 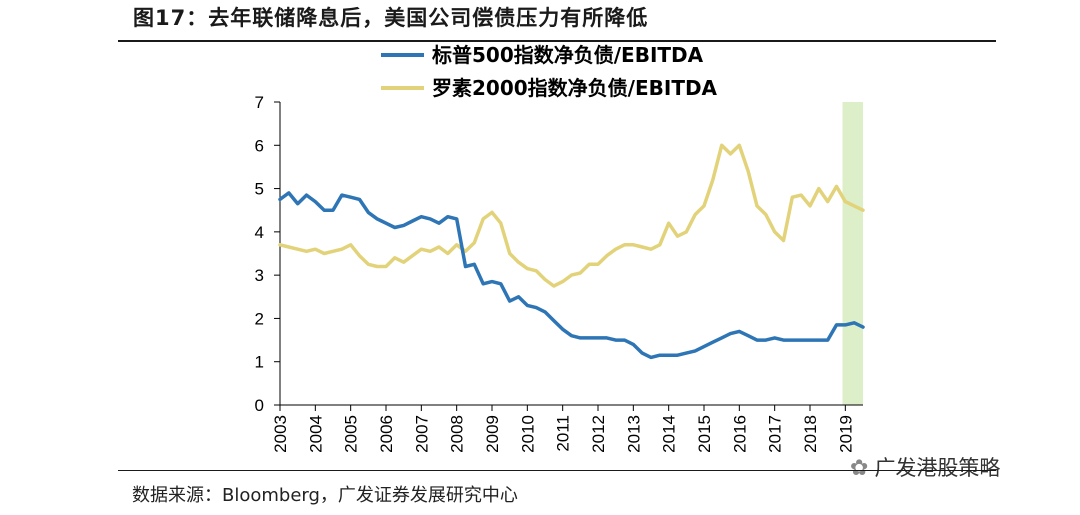 I want to click on y-tick-label: 0, so click(x=259, y=405).